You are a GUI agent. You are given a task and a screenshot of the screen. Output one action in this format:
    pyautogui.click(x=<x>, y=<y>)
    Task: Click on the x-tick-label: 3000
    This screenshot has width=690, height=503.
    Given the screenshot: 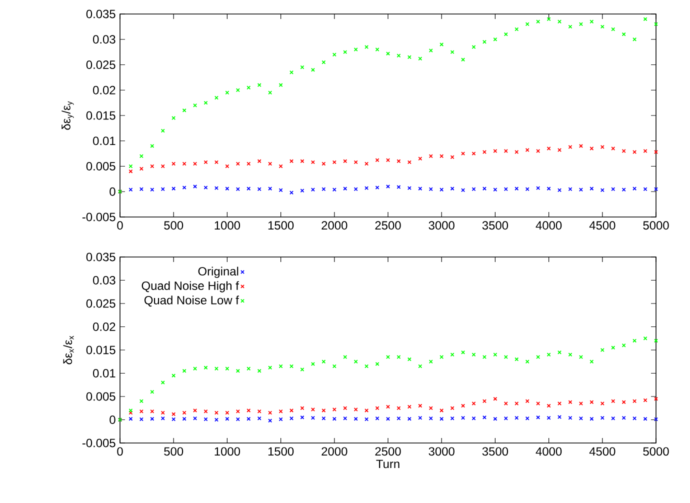 What is the action you would take?
    pyautogui.click(x=441, y=451)
    